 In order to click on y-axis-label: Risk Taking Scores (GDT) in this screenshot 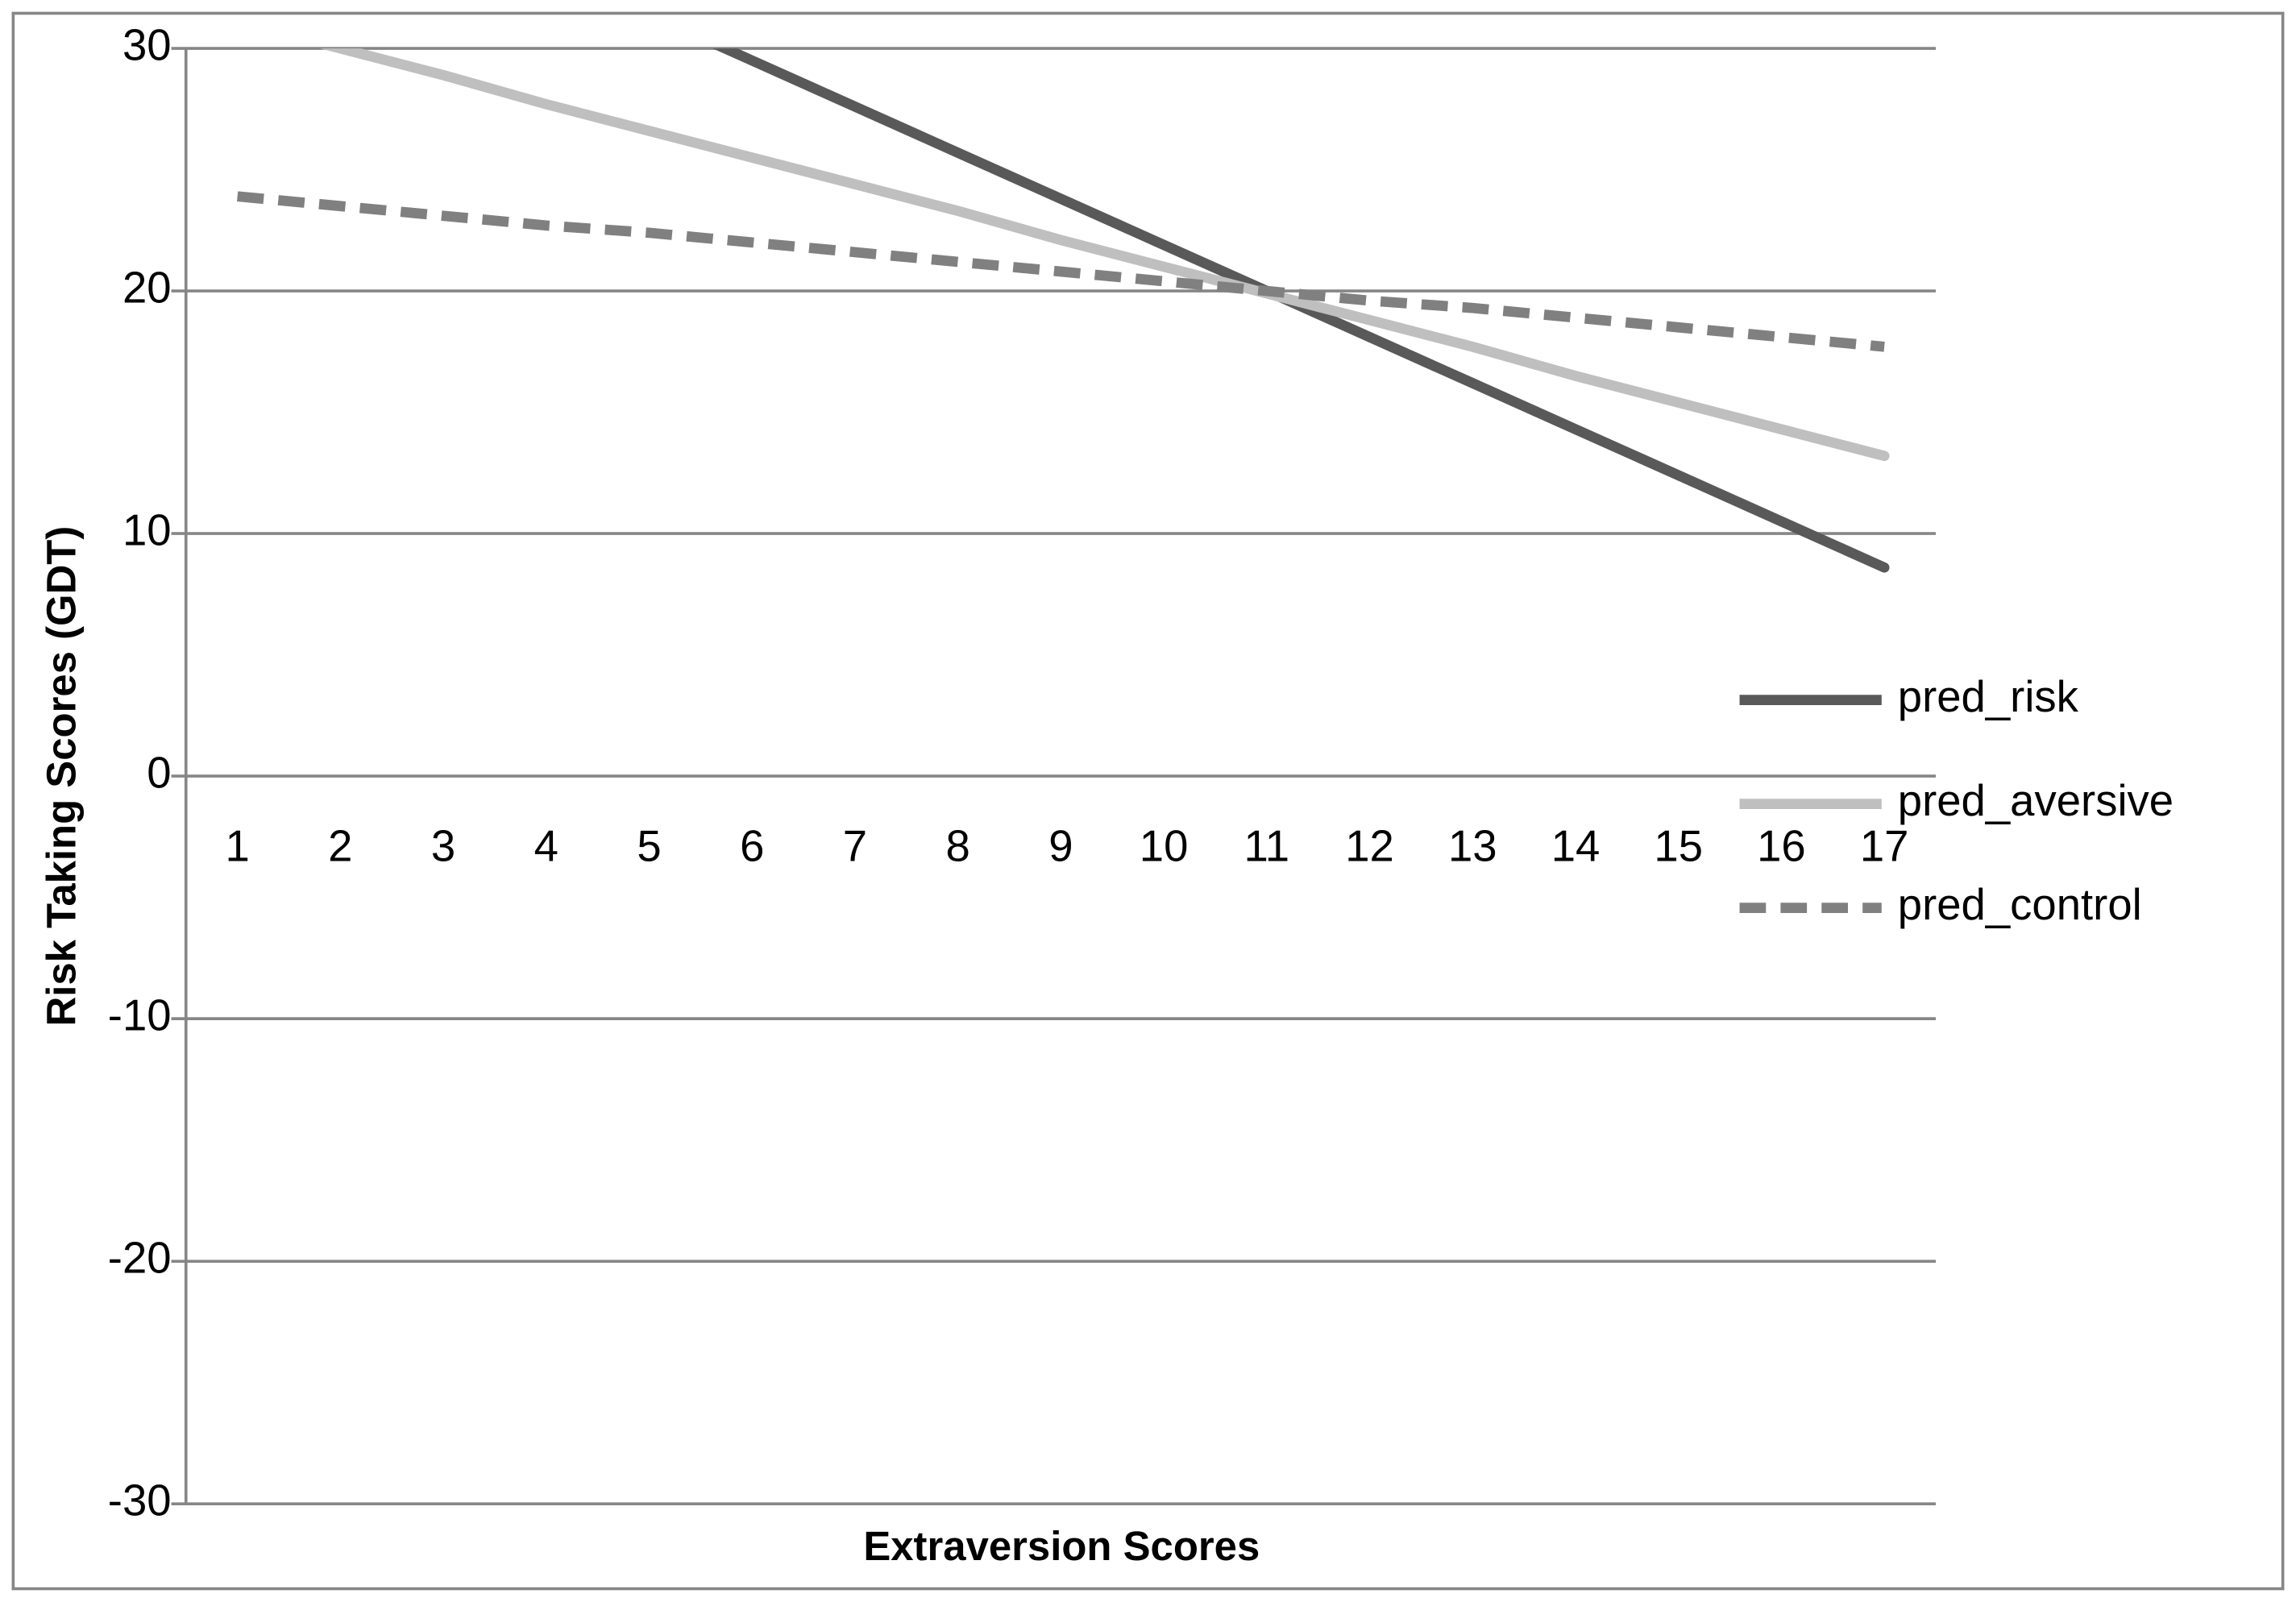, I will do `click(61, 776)`.